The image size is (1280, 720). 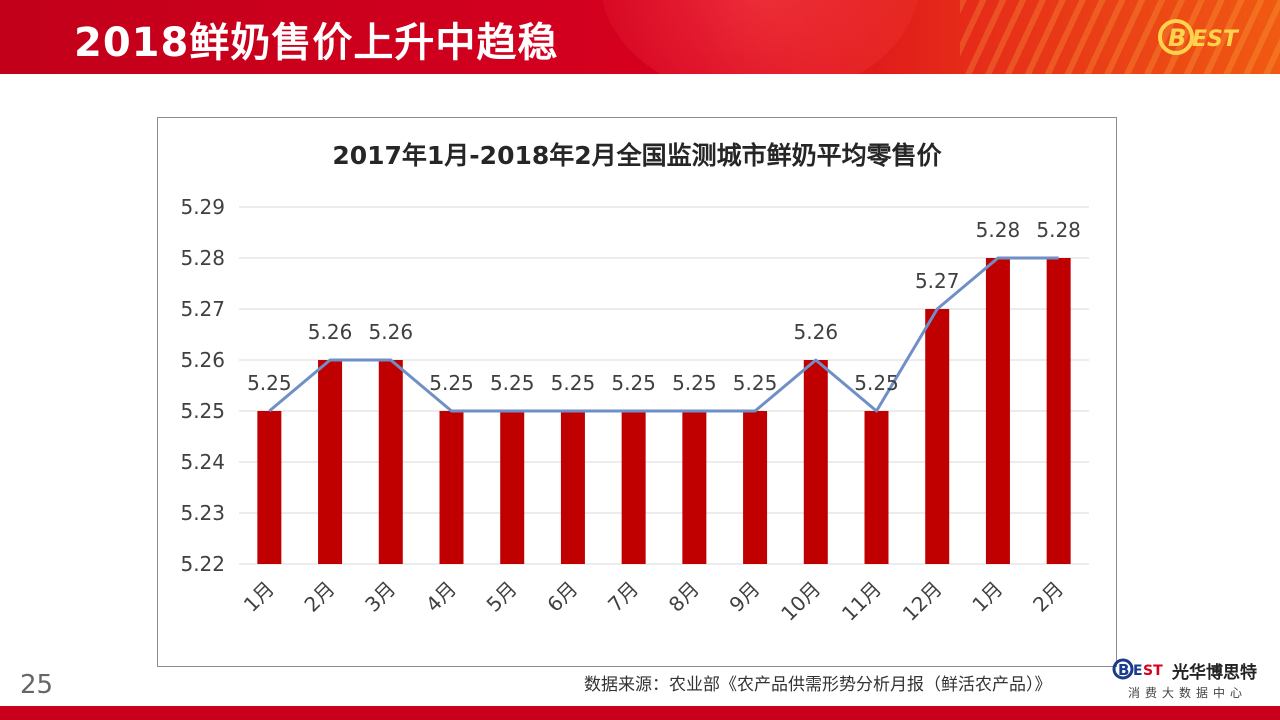 What do you see at coordinates (37, 685) in the screenshot?
I see `page-number: 25` at bounding box center [37, 685].